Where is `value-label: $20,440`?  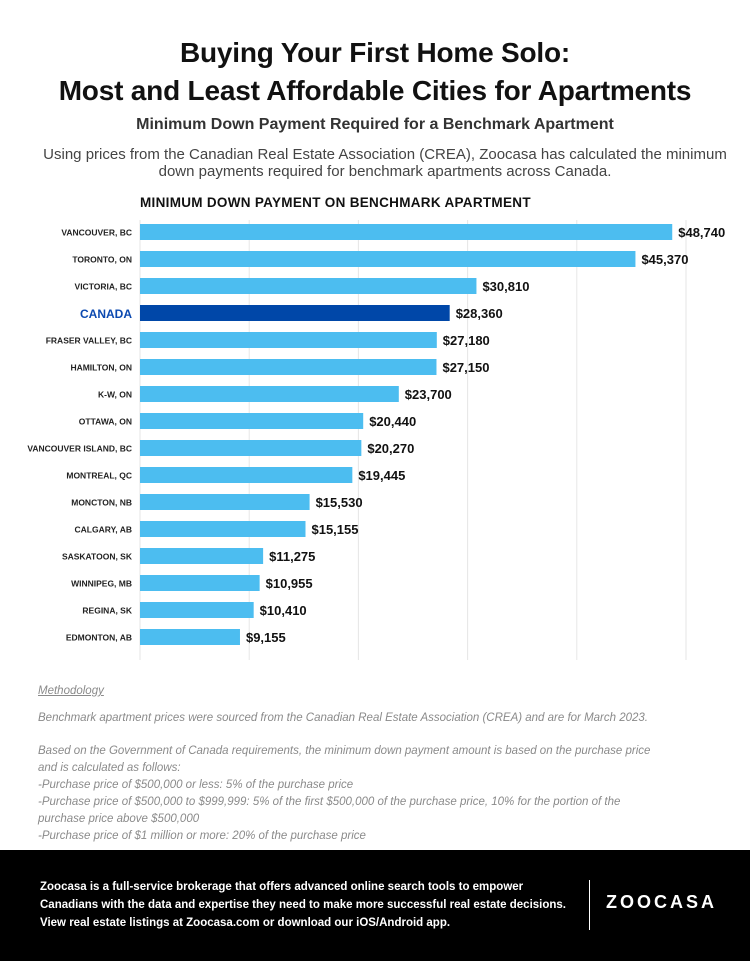
value-label: $20,440 is located at coordinates (392, 421).